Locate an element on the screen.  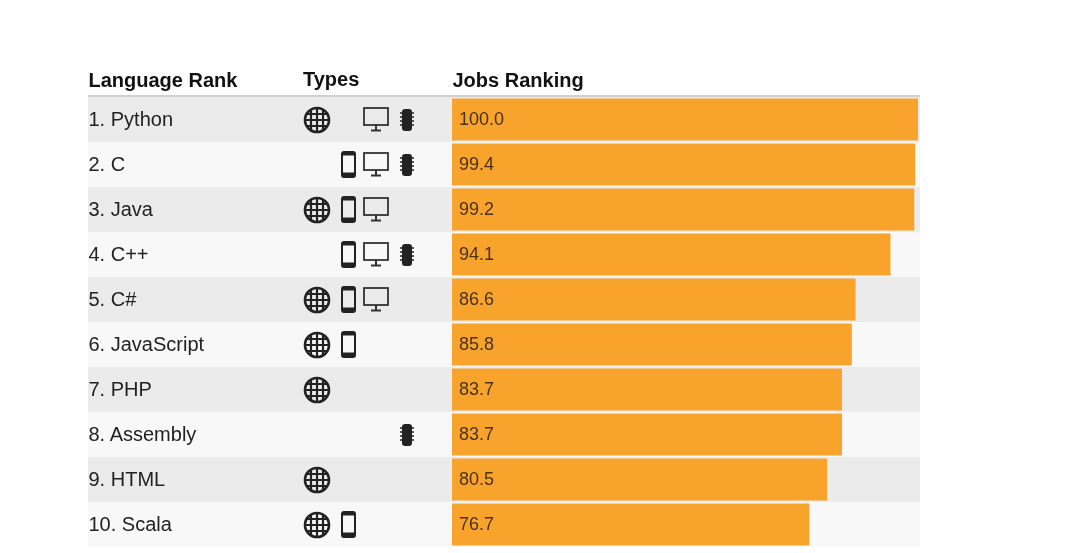
x-axis-title: Jobs Ranking is located at coordinates (518, 79).